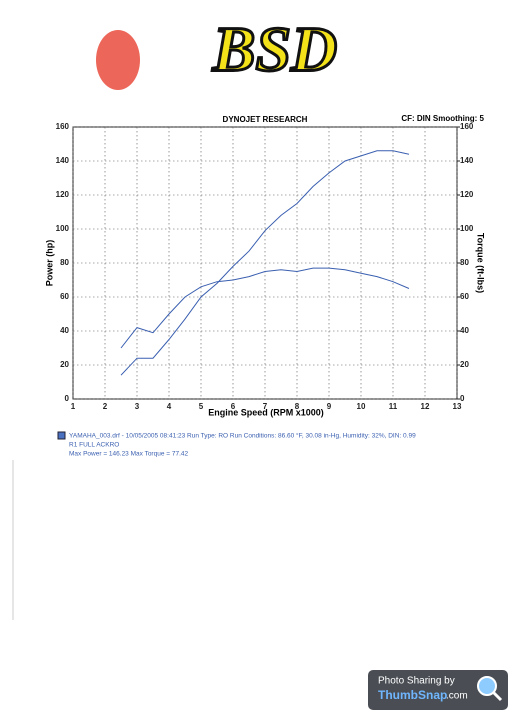  I want to click on y-tick-label: 40, so click(64, 330).